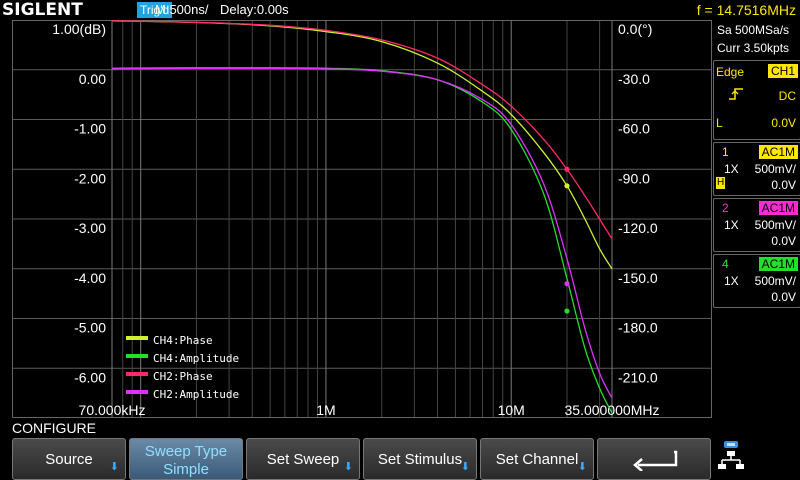 The width and height of the screenshot is (800, 480). What do you see at coordinates (731, 459) in the screenshot?
I see `network-icon` at bounding box center [731, 459].